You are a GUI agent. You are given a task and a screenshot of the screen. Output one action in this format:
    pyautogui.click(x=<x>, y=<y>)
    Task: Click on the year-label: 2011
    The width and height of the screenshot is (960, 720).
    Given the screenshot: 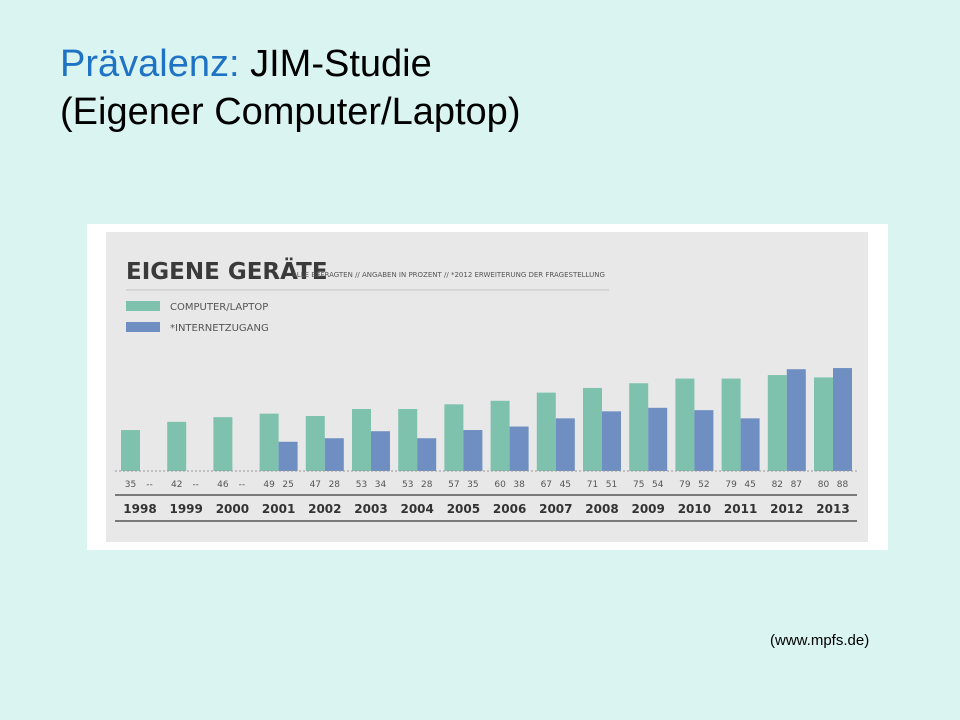 What is the action you would take?
    pyautogui.click(x=740, y=509)
    